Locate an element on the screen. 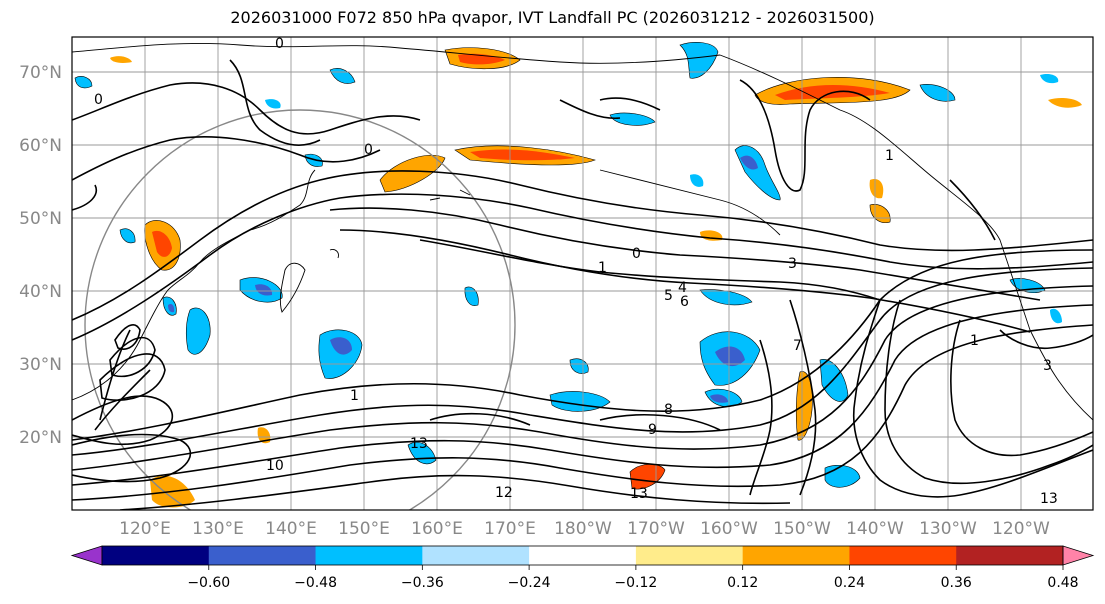  lat-label: 50°N is located at coordinates (40, 219).